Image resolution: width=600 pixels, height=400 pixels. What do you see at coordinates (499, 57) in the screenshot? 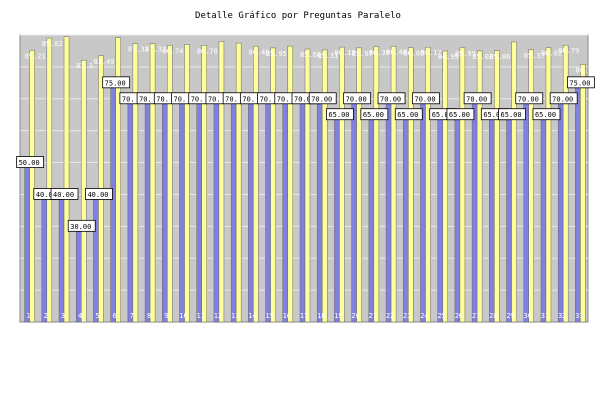
I see `data-label-general: 85.06` at bounding box center [499, 57].